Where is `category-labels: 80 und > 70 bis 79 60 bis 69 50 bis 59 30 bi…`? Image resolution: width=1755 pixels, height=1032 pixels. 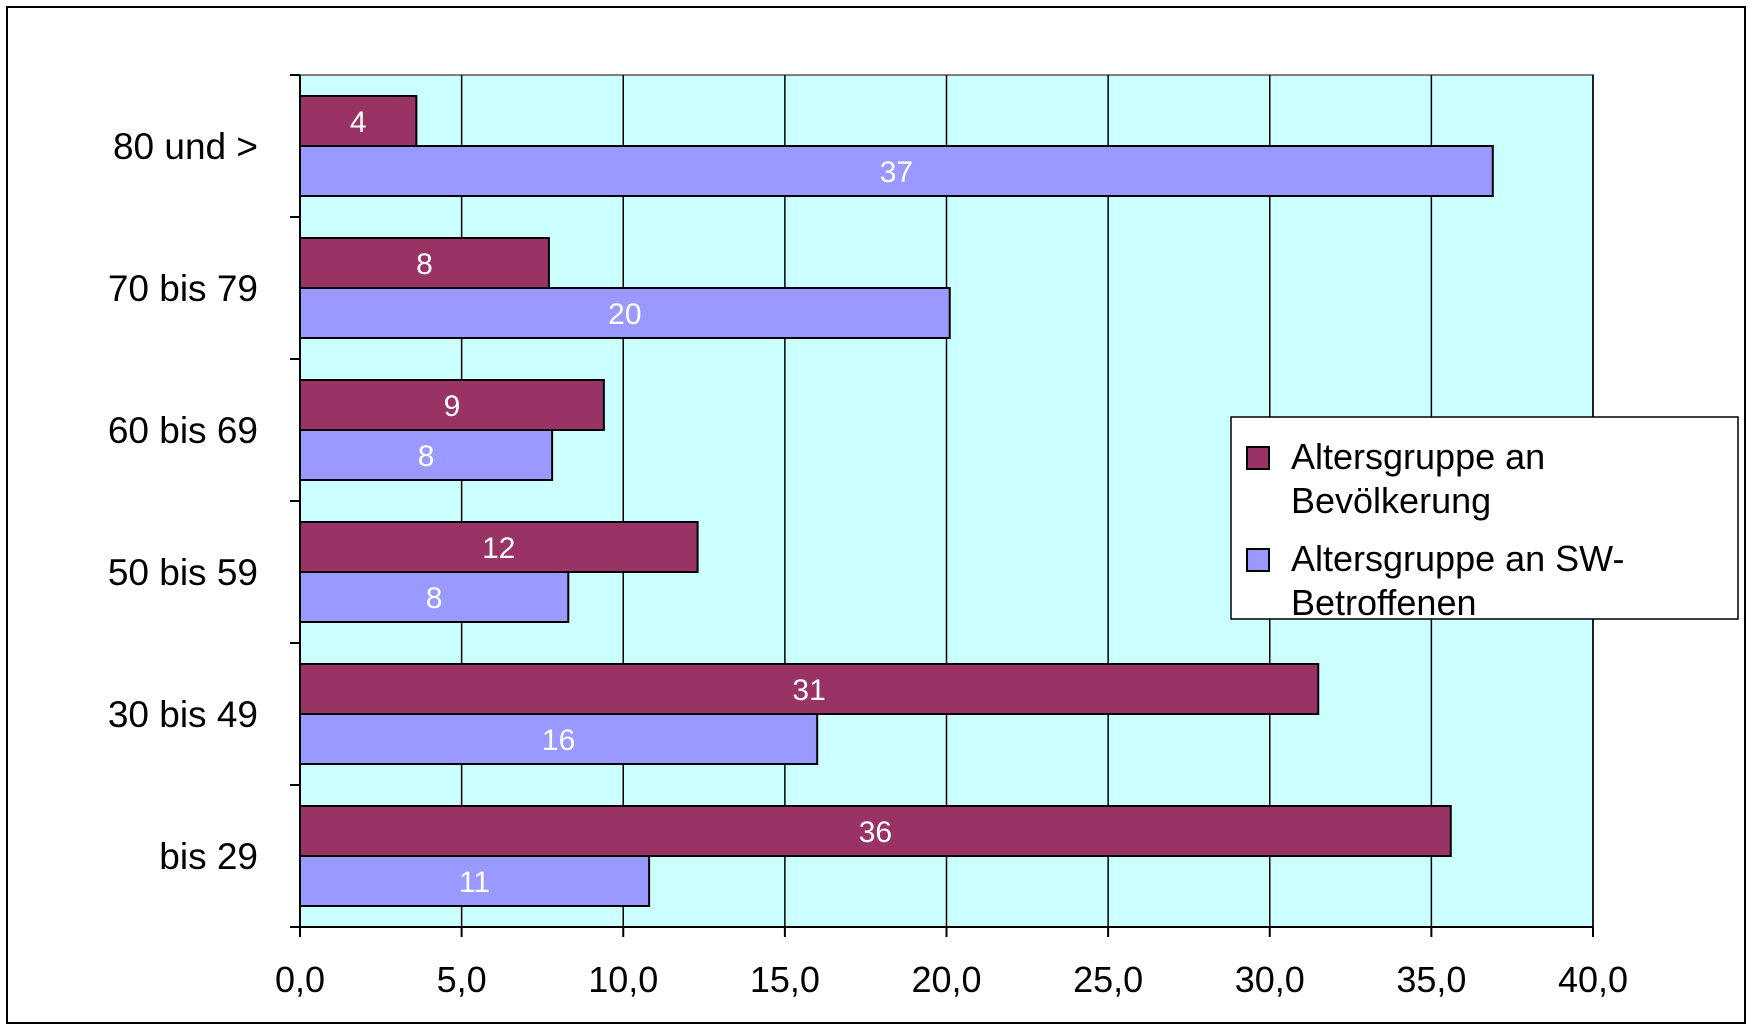
category-labels: 80 und > 70 bis 79 60 bis 69 50 bis 59 30 bi… is located at coordinates (183, 501).